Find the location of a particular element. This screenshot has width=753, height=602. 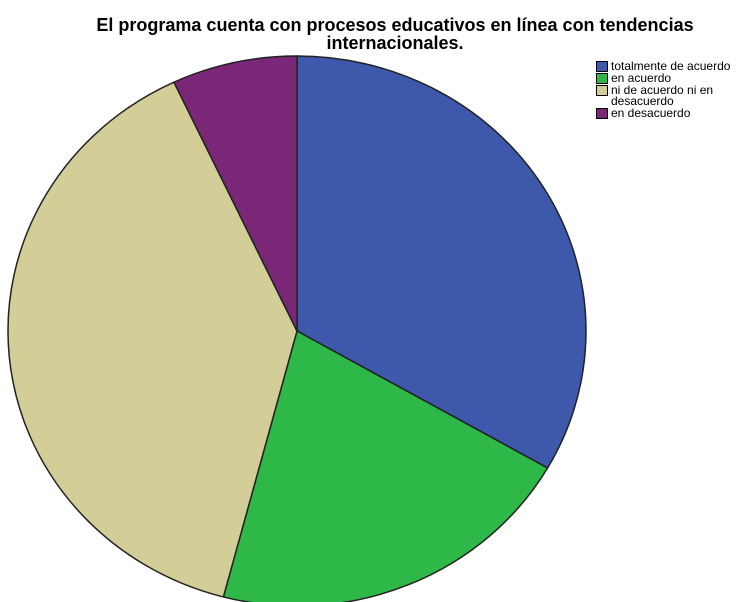

legend-item-totalmente-de-acuerdo: totalmente de acuerdo is located at coordinates (674, 66).